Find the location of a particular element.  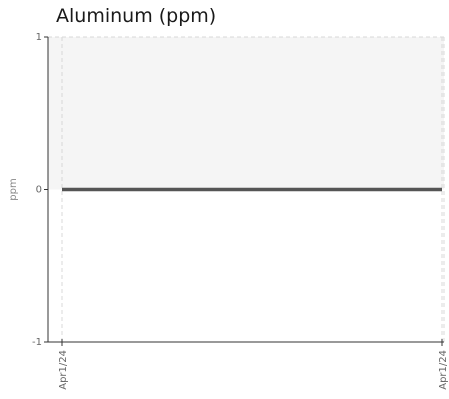

chart-title: Aluminum (ppm) is located at coordinates (136, 16).